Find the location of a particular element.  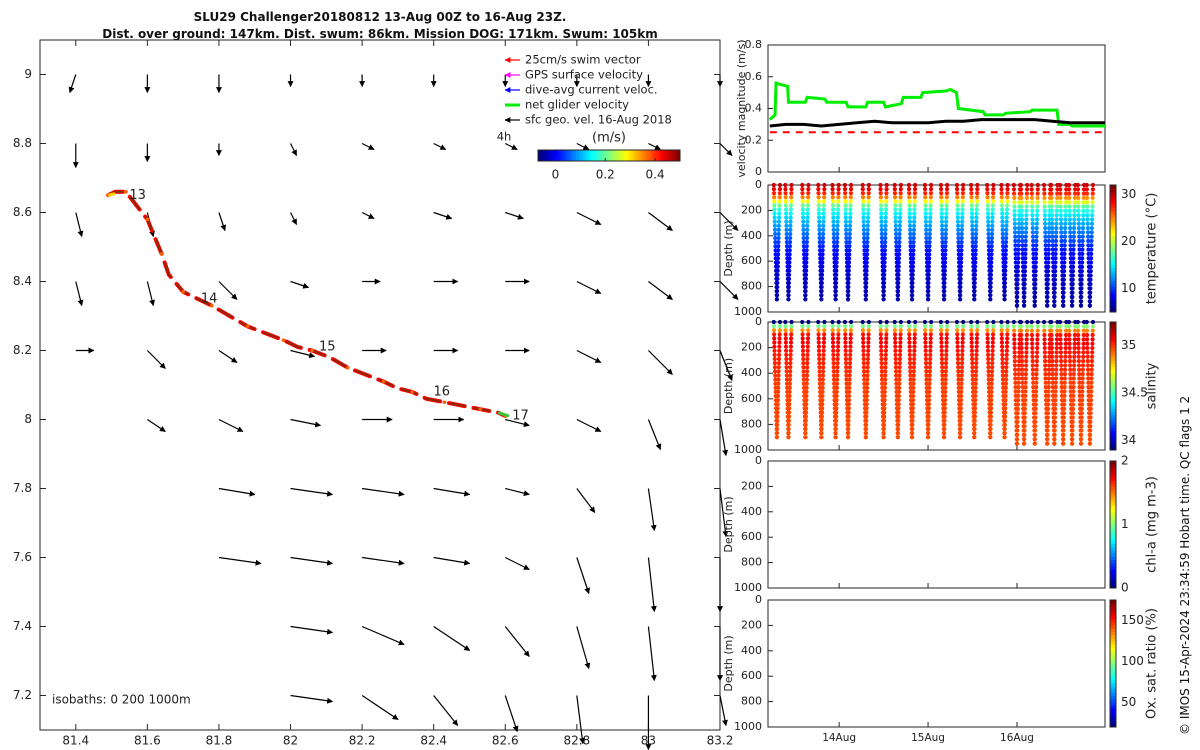

map-y-tick-label: 8.8 is located at coordinates (22, 143).